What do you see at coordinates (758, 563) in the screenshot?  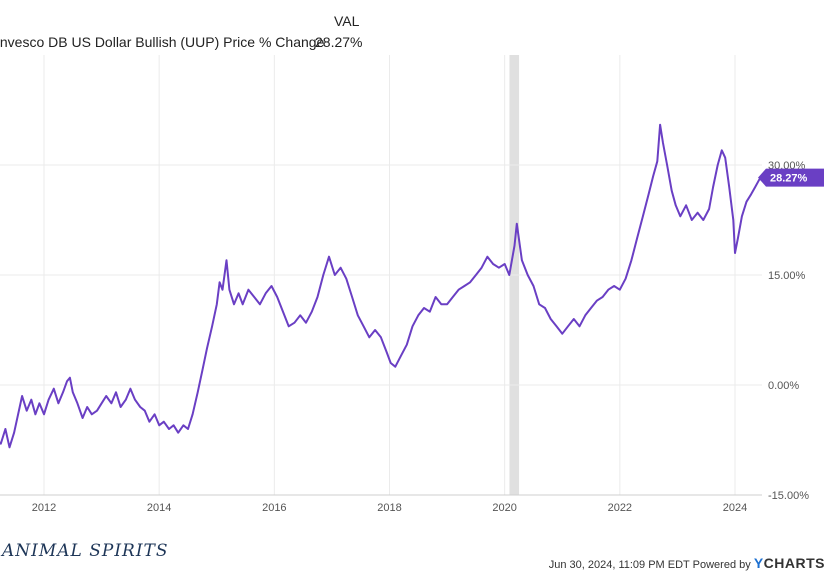 I see `ycharts-logo-y: Y` at bounding box center [758, 563].